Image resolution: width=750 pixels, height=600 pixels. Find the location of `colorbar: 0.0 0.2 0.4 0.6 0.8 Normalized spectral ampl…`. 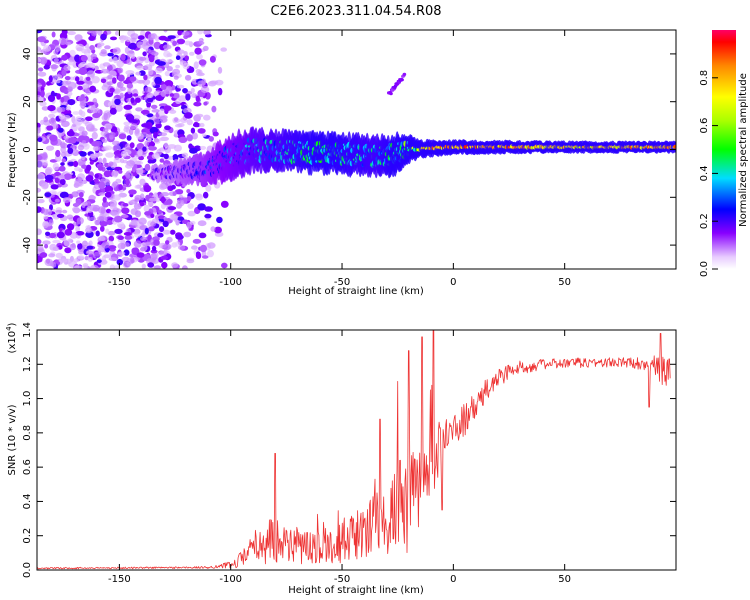

colorbar: 0.0 0.2 0.4 0.6 0.8 Normalized spectral ampl… is located at coordinates (724, 153).